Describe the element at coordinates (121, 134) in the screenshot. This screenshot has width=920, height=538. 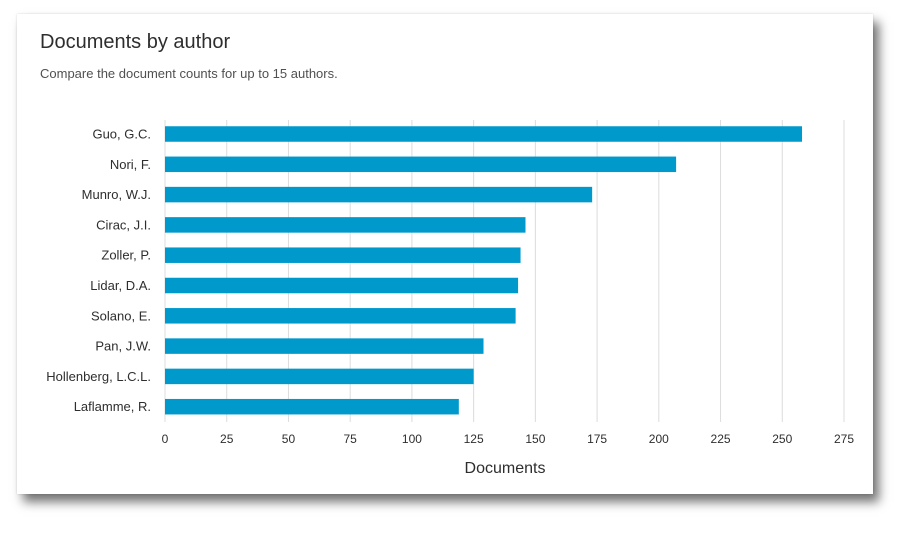
I see `category-label: Guo, G.C.` at that location.